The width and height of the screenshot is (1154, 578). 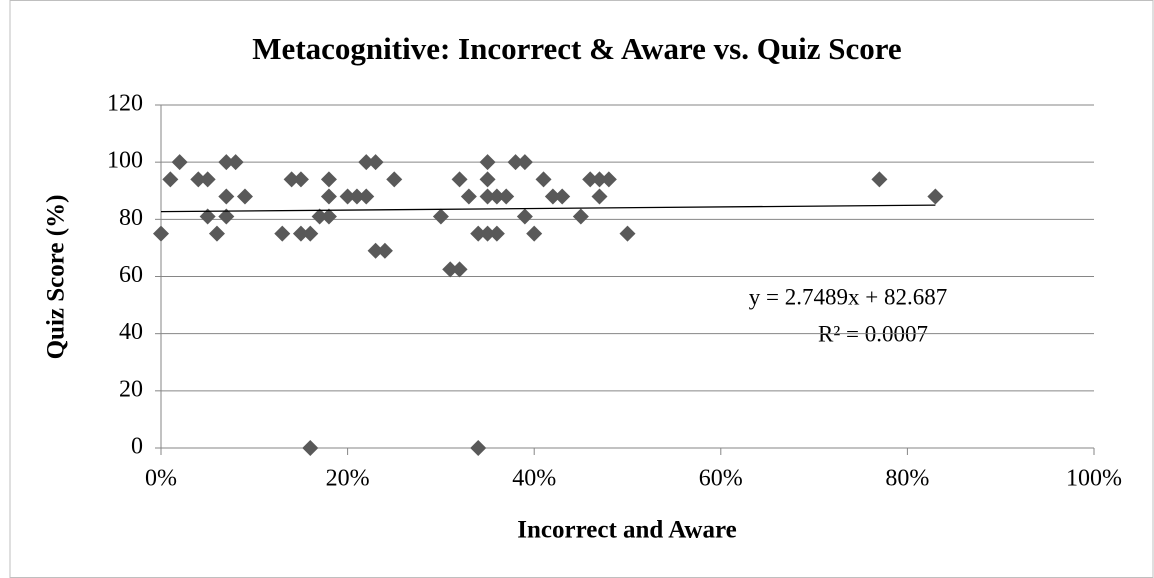 What do you see at coordinates (534, 479) in the screenshot?
I see `x-tick-label: 40%` at bounding box center [534, 479].